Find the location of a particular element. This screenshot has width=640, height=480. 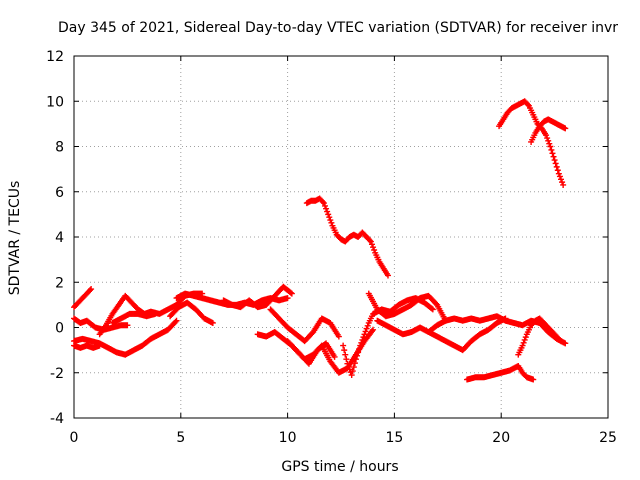

y-tick-label: -2 is located at coordinates (57, 374).